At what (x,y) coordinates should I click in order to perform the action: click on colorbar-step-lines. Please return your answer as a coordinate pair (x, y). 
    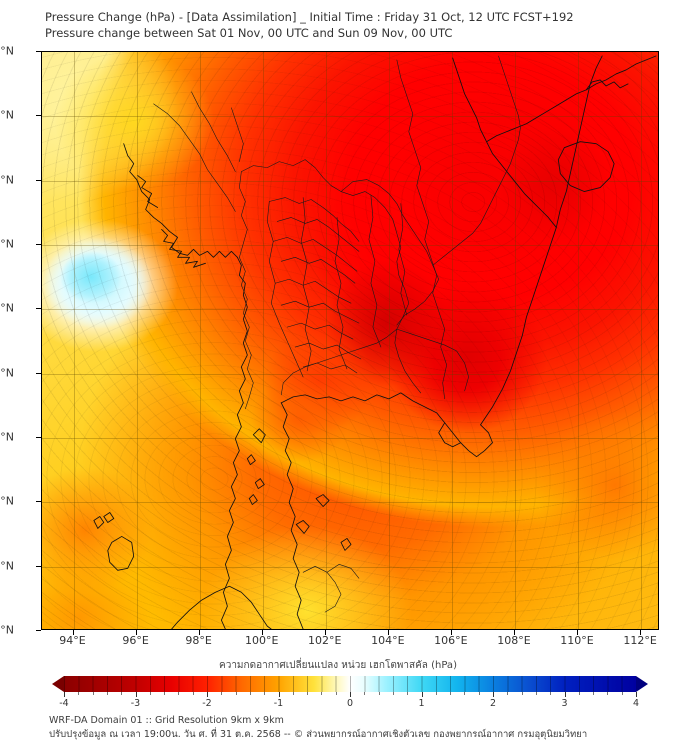
    Looking at the image, I should click on (350, 684).